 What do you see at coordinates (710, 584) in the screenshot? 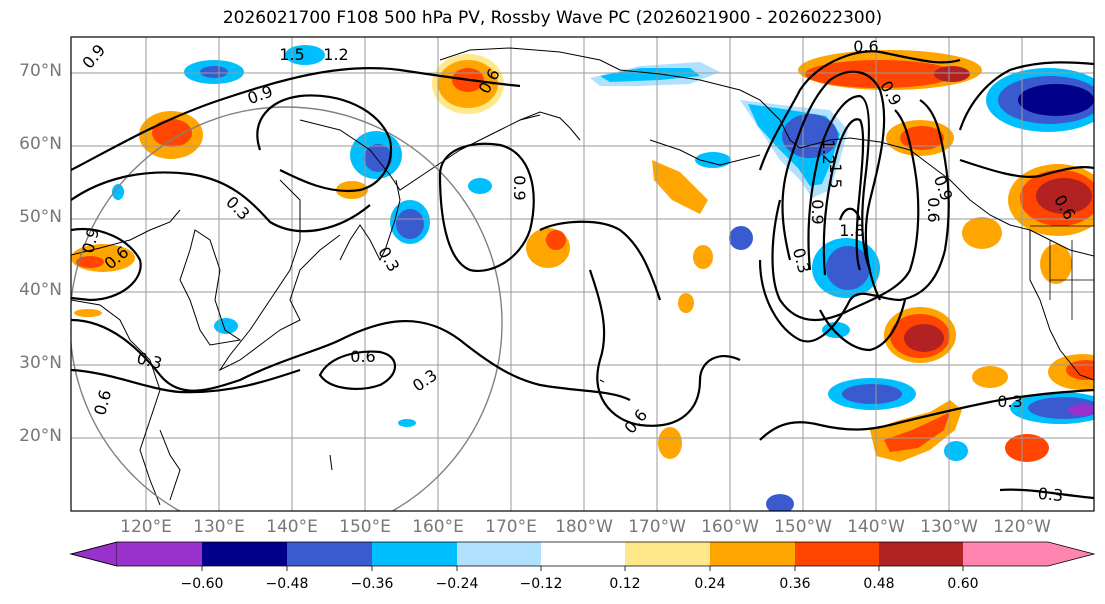
I see `colorbar-tick-label: 0.24` at bounding box center [710, 584].